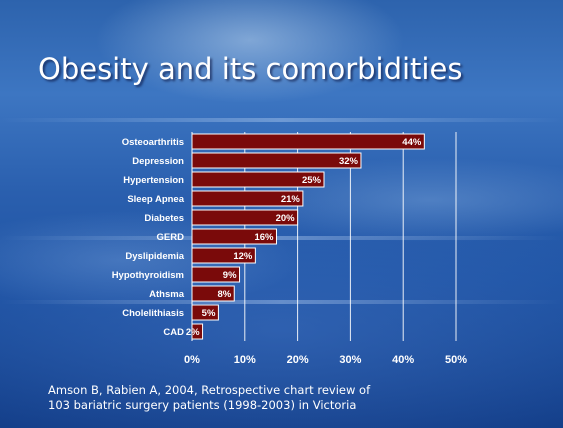  Describe the element at coordinates (243, 256) in the screenshot. I see `data-label: 12%` at that location.